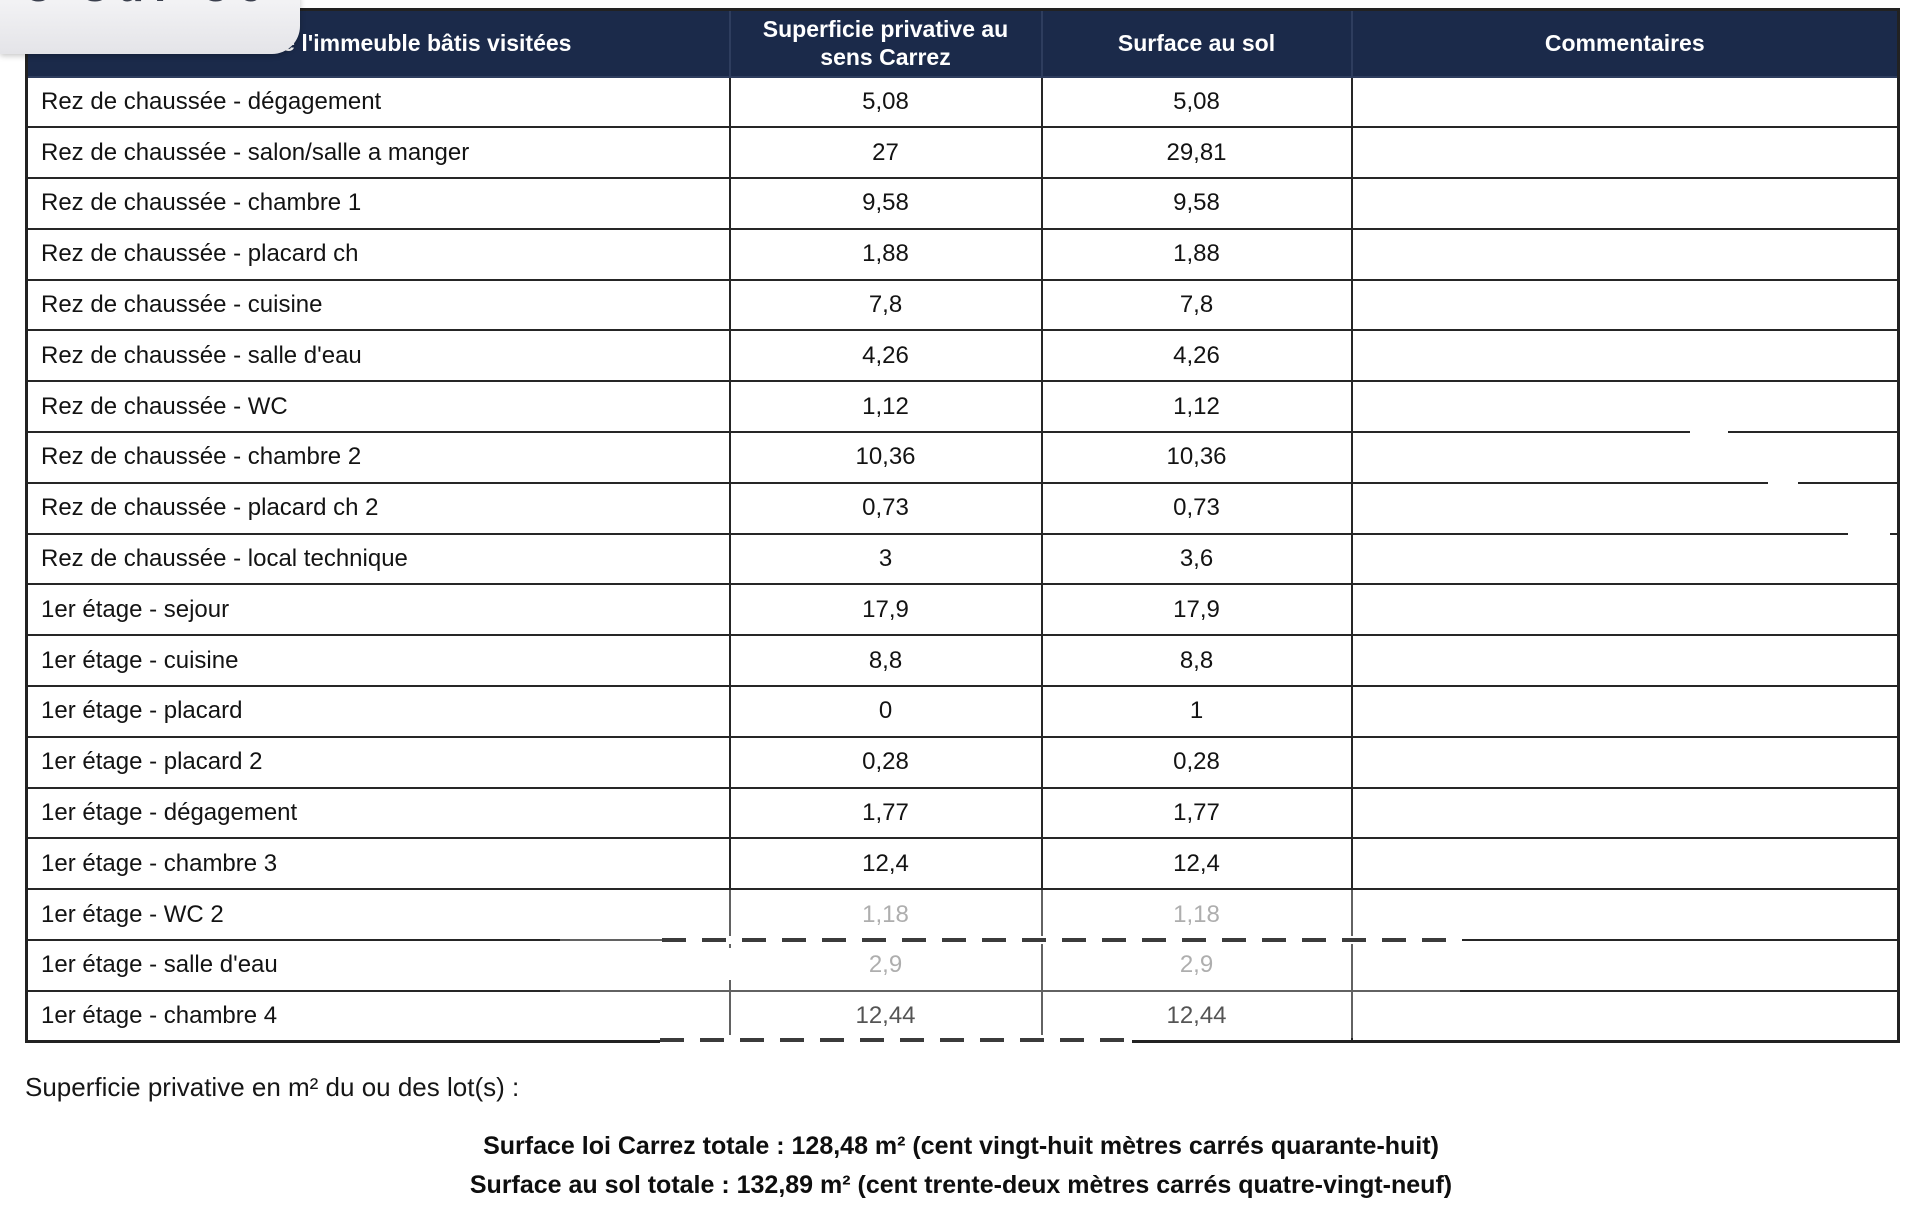 The image size is (1920, 1232). What do you see at coordinates (895, 1040) in the screenshot?
I see `dashed-border-bottom` at bounding box center [895, 1040].